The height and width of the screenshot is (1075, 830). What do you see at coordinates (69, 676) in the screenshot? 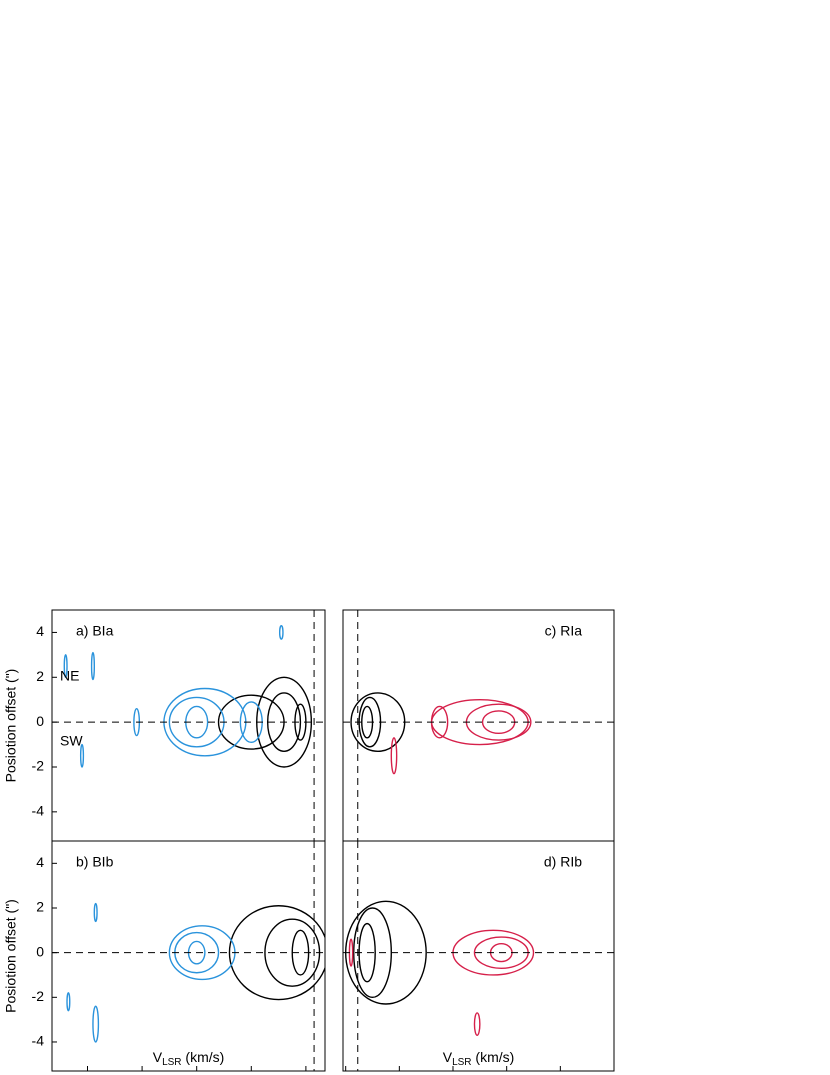
I see `annotation: NE` at bounding box center [69, 676].